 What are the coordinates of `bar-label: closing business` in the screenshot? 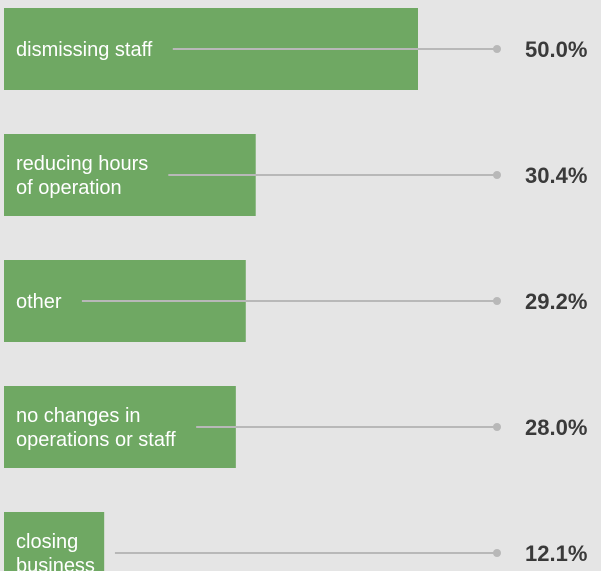 It's located at (55, 551).